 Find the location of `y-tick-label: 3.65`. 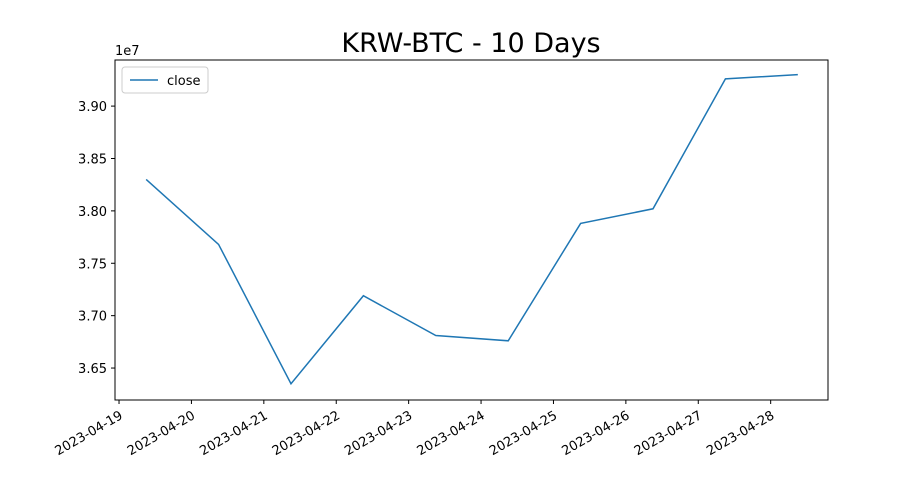

y-tick-label: 3.65 is located at coordinates (92, 369).